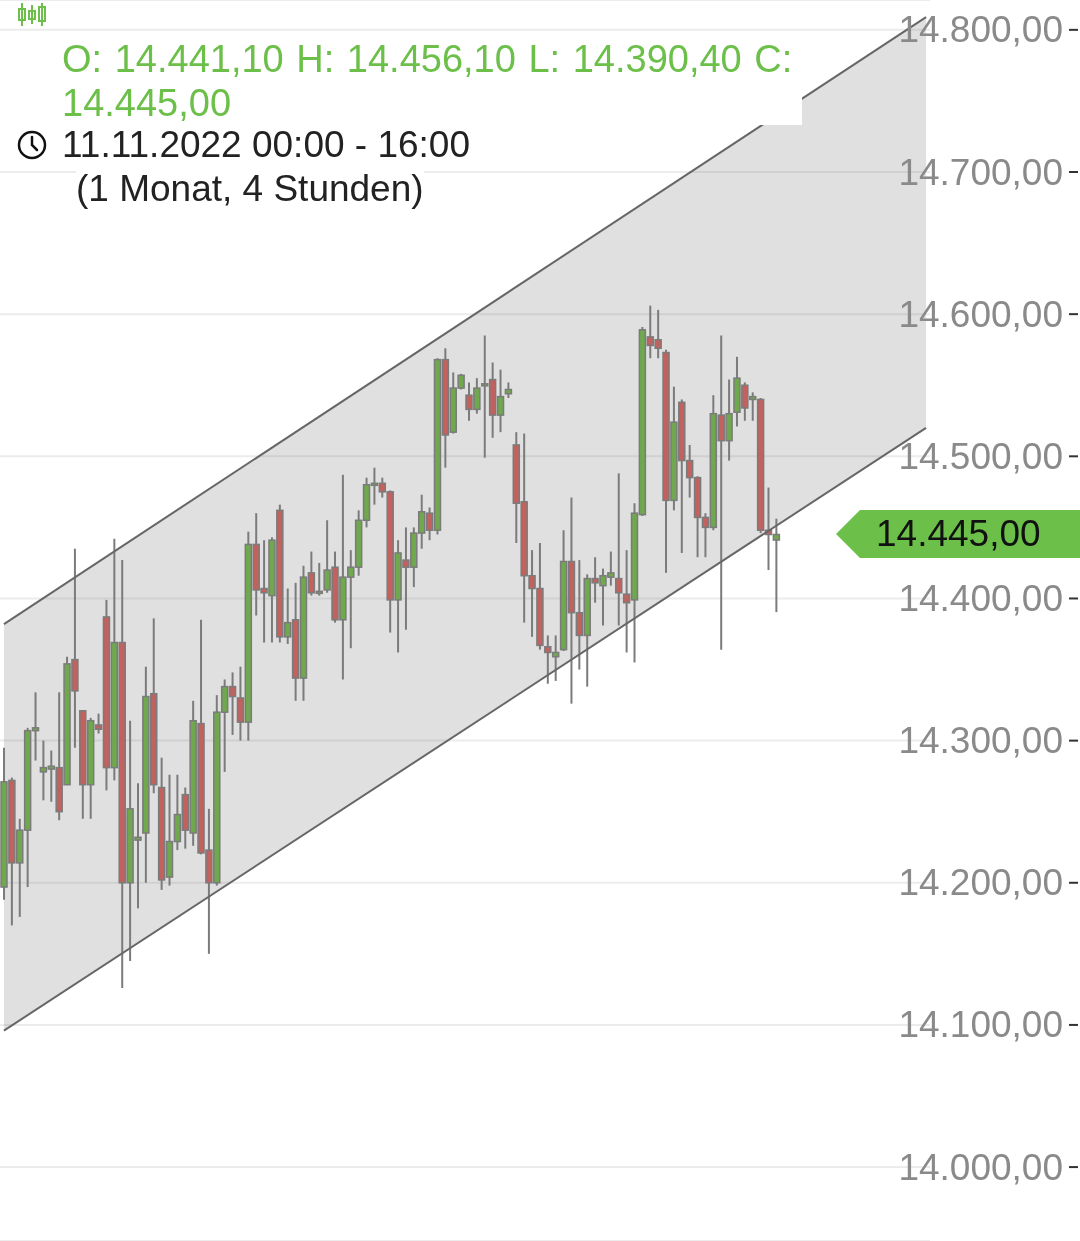  What do you see at coordinates (980, 1167) in the screenshot?
I see `y-tick-label: 14.000,00` at bounding box center [980, 1167].